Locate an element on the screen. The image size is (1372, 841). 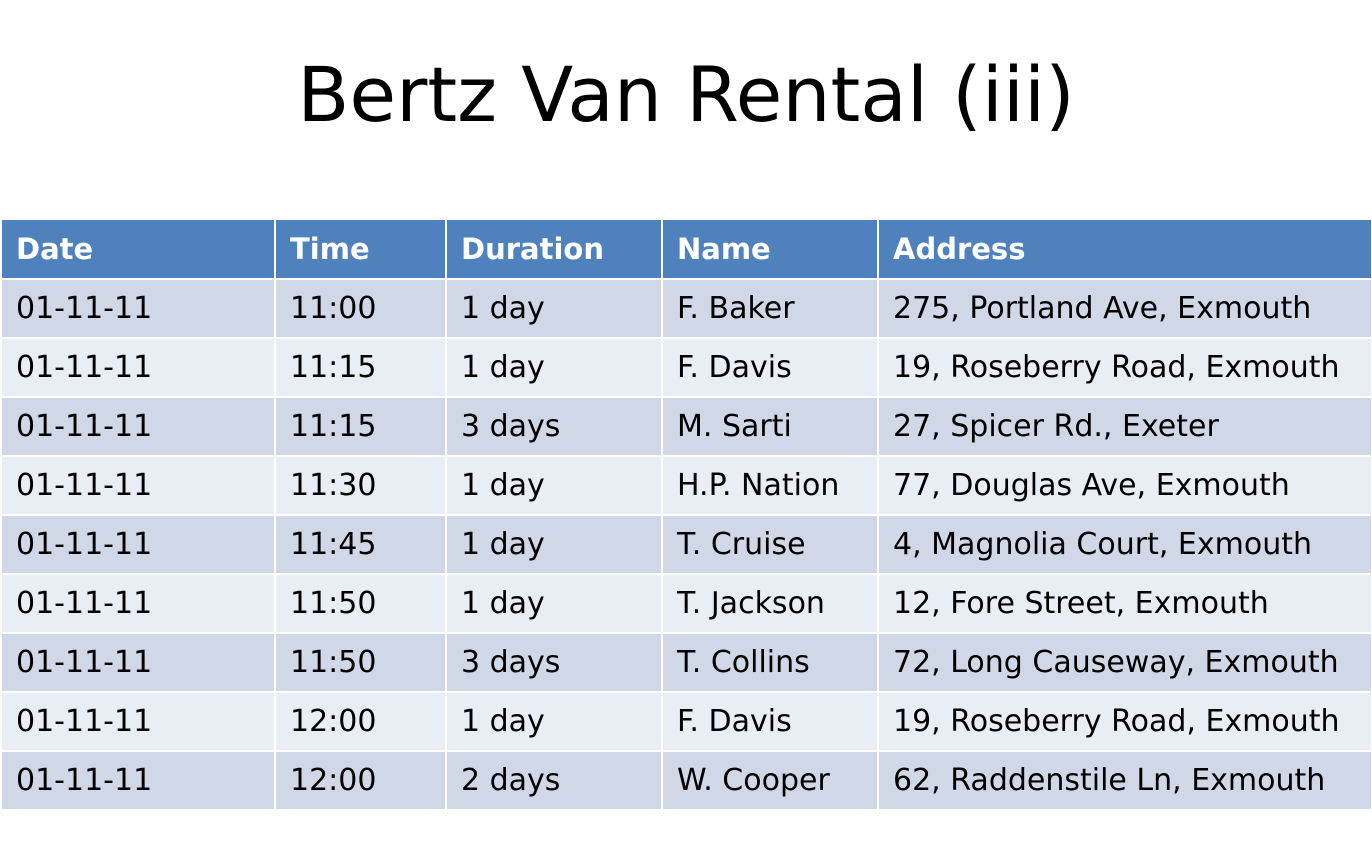
header-time: Time is located at coordinates (360, 249).